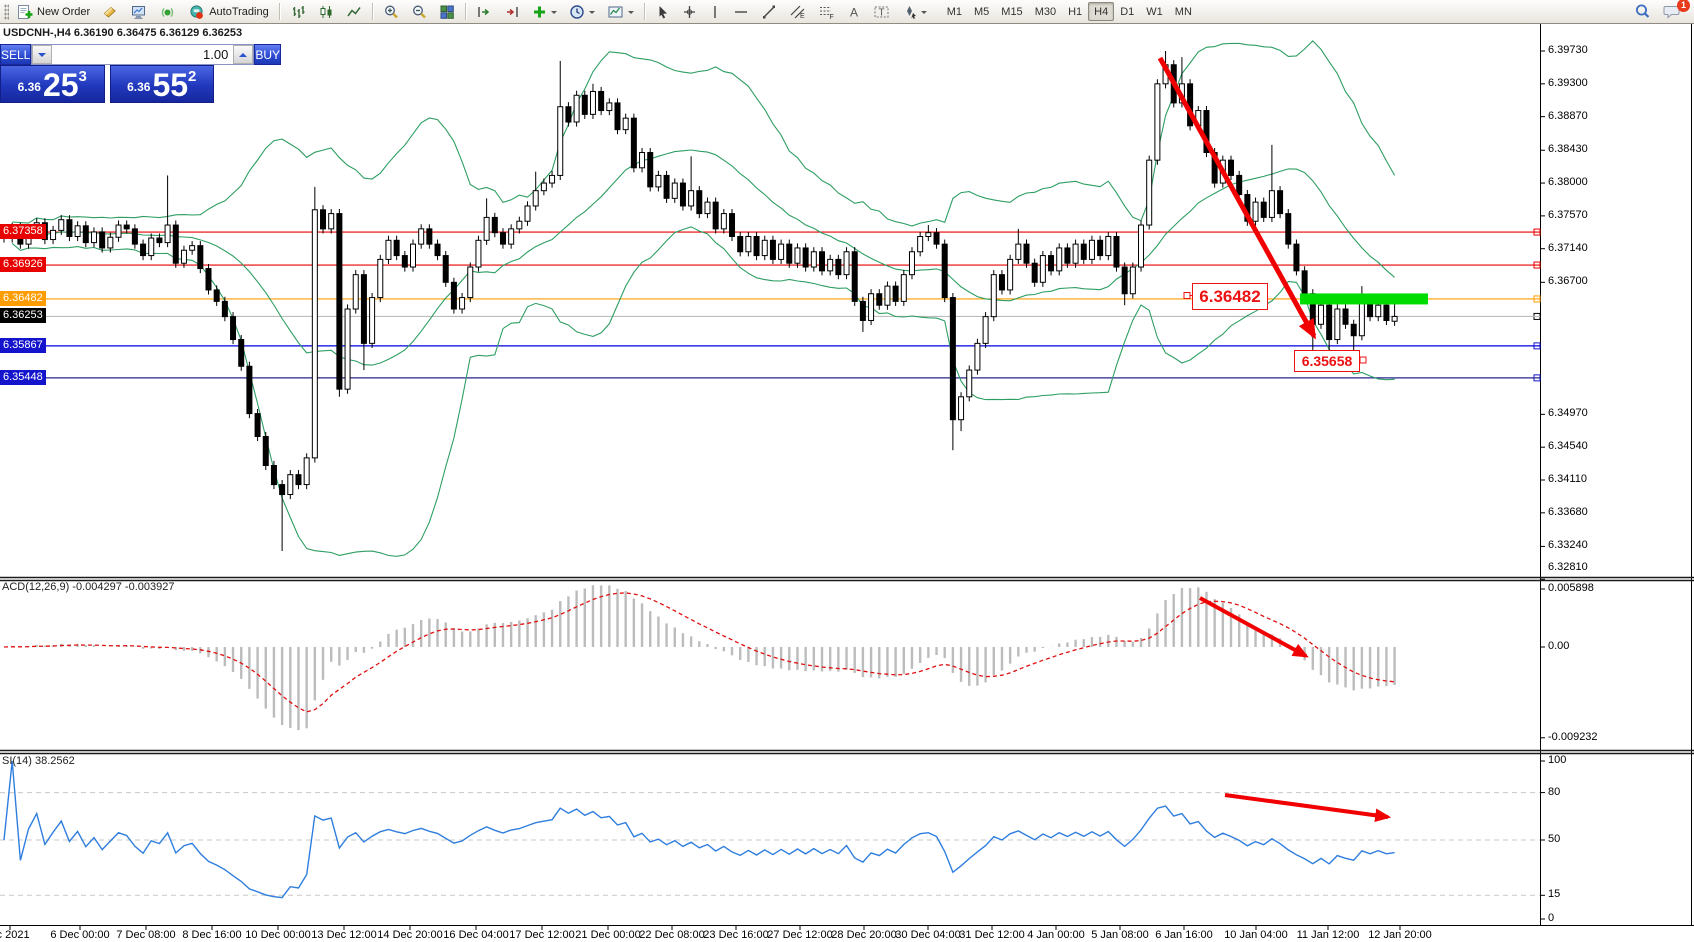 The image size is (1694, 942). What do you see at coordinates (354, 12) in the screenshot?
I see `line-chart-button` at bounding box center [354, 12].